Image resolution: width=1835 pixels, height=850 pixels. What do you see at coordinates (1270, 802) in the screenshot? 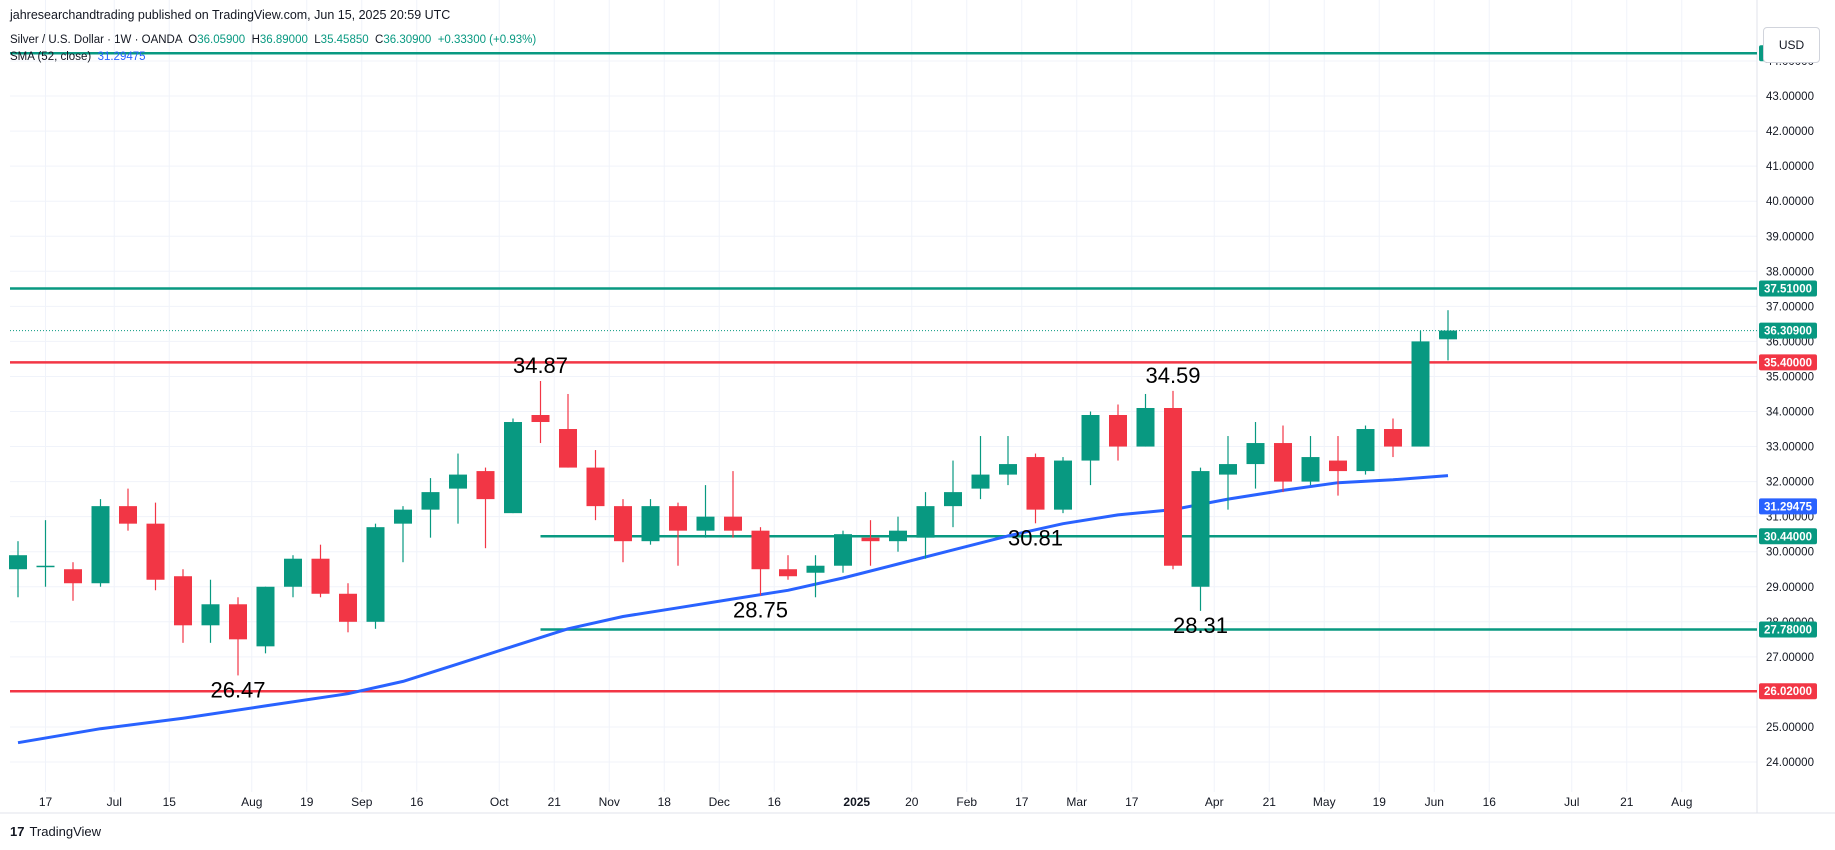
I see `time-tick-label: 21` at bounding box center [1270, 802].